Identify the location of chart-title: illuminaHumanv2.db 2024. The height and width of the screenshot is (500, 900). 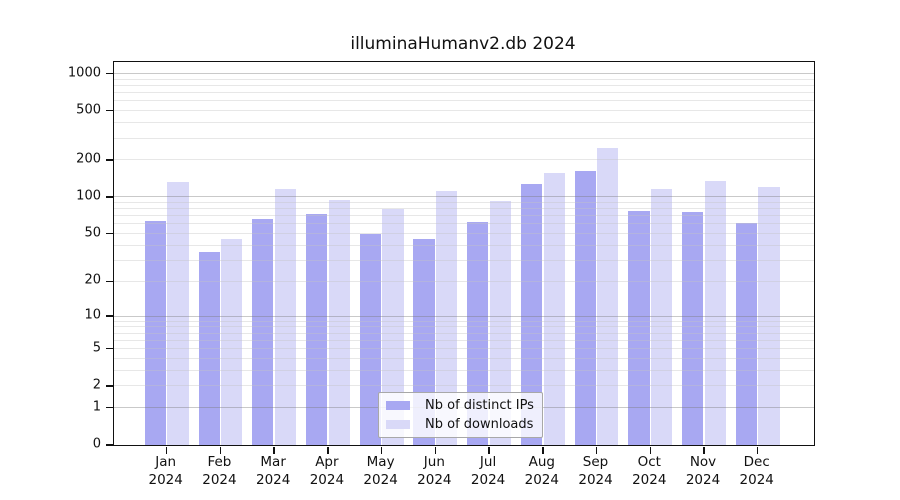
(463, 44).